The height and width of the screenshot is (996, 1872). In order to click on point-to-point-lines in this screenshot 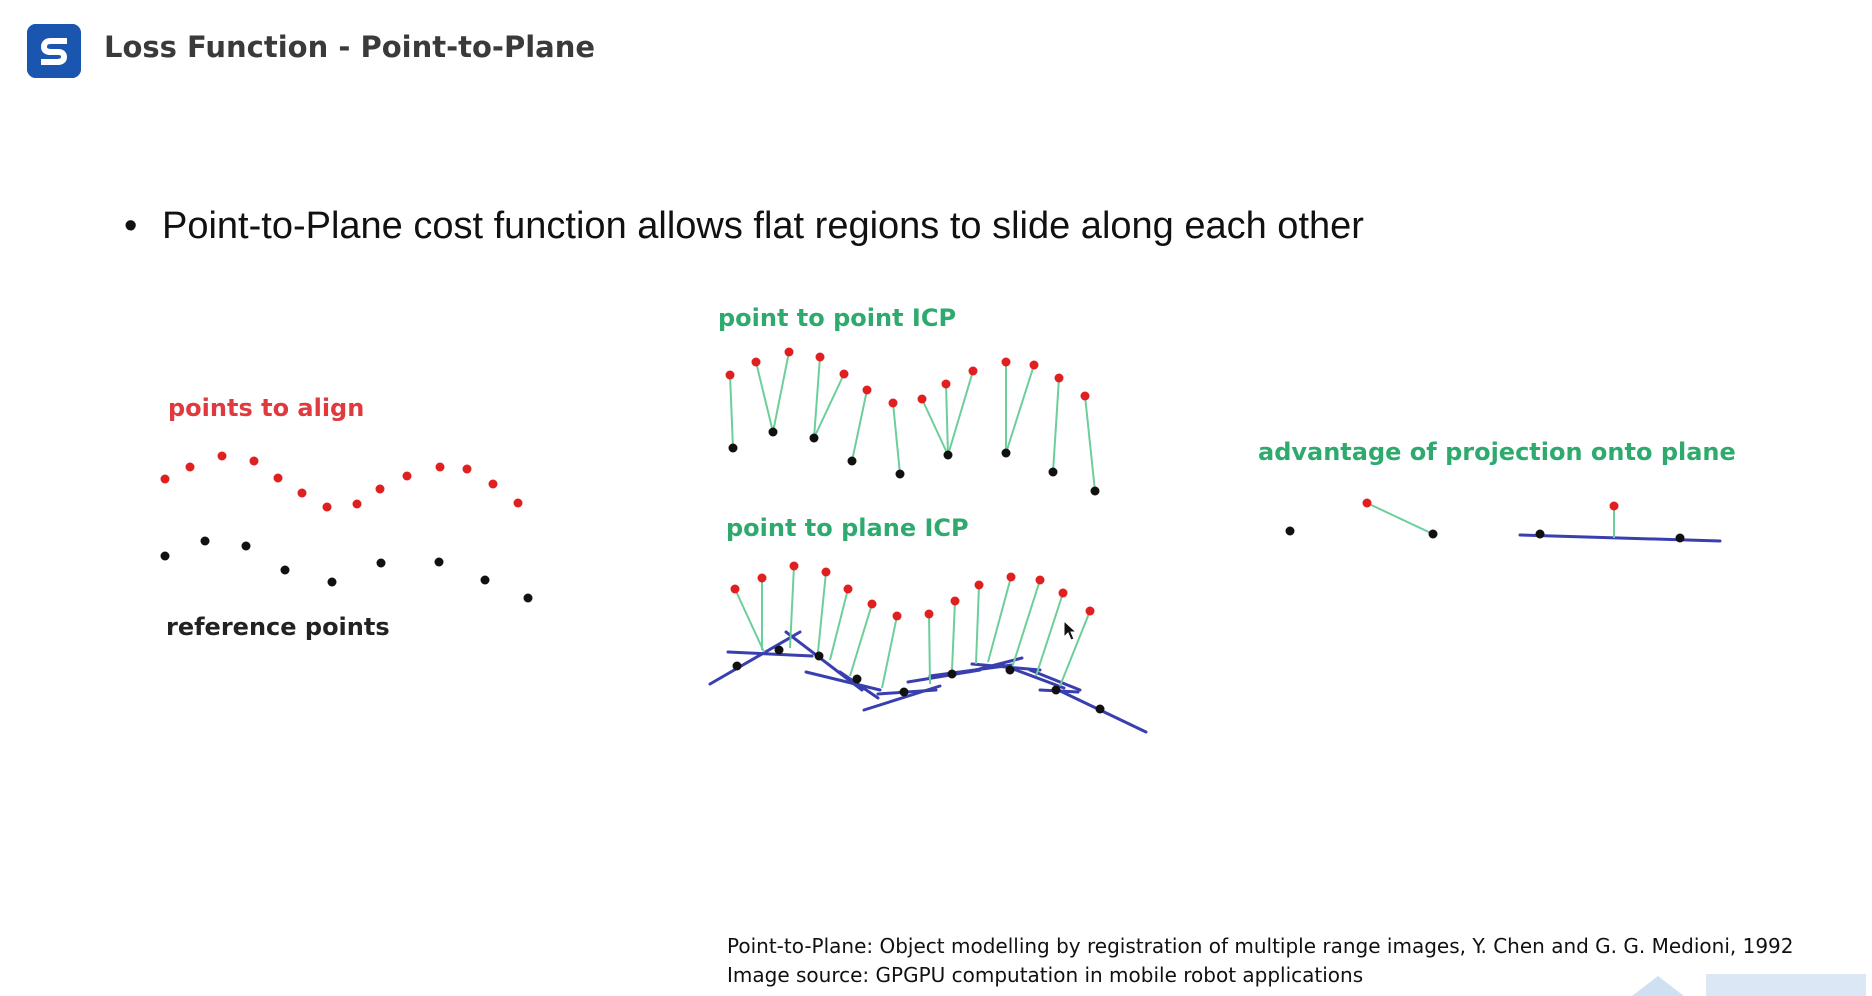, I will do `click(912, 421)`.